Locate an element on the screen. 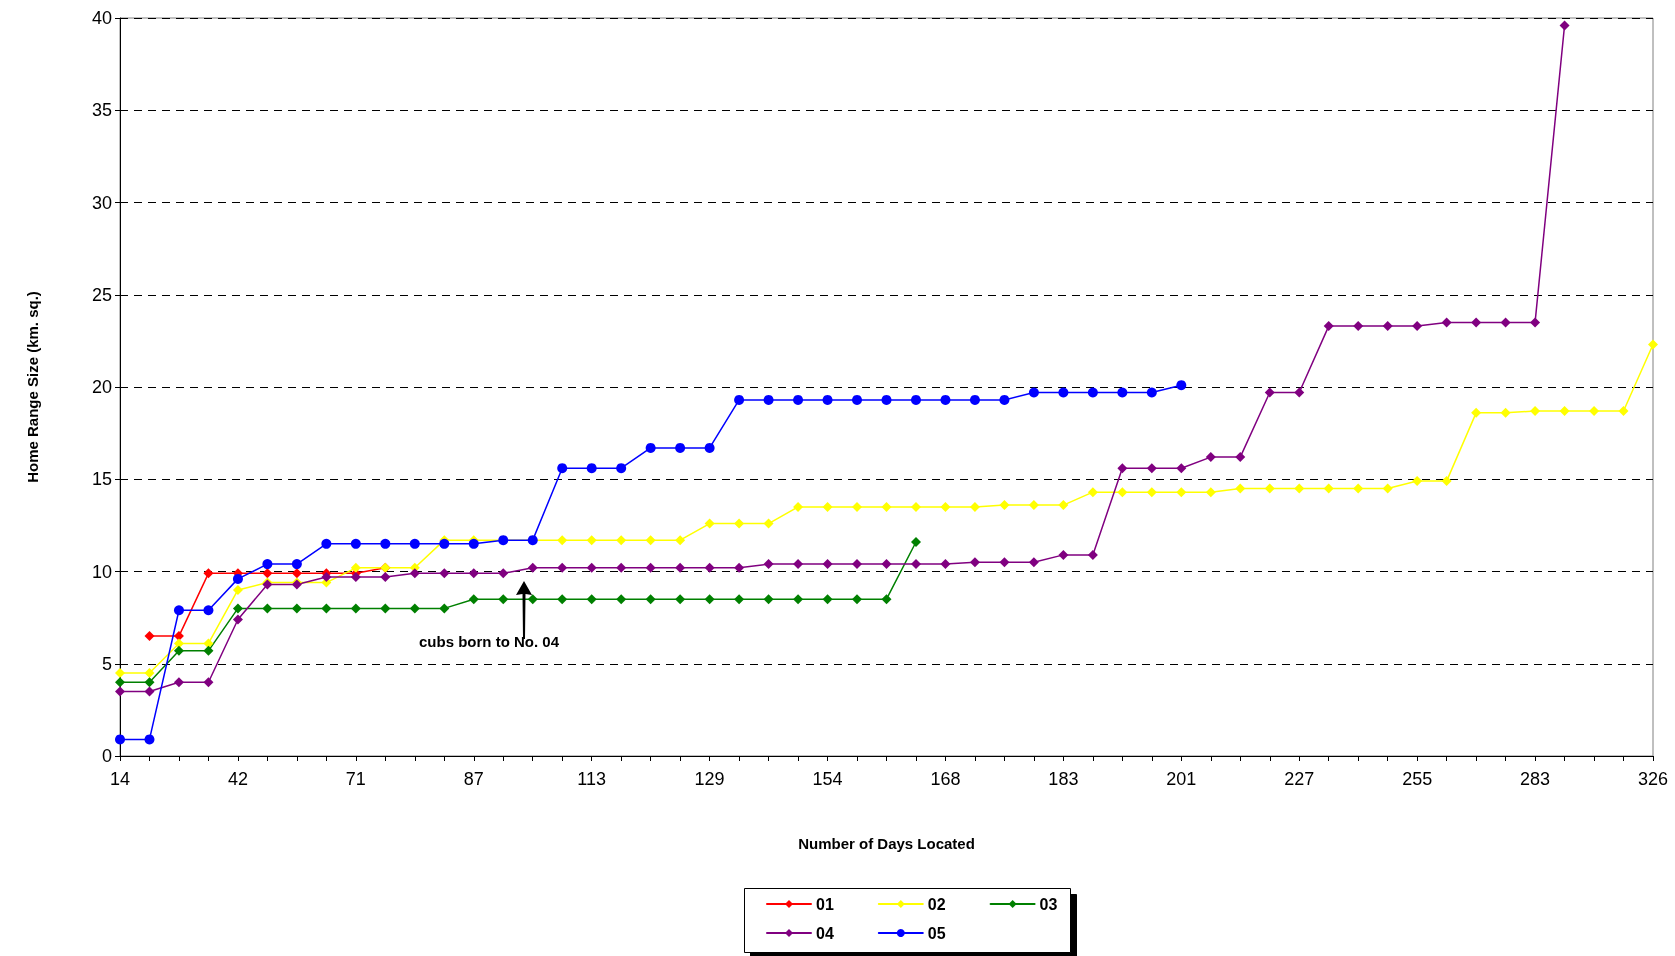 This screenshot has width=1675, height=956. y-tick-label: 10 is located at coordinates (101, 571).